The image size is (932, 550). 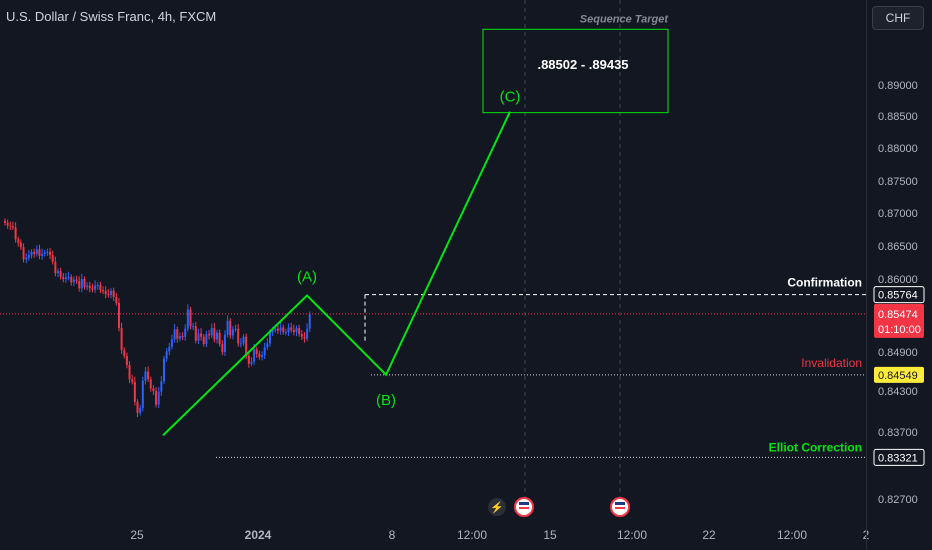 What do you see at coordinates (898, 117) in the screenshot?
I see `price-tick-label: 0.88500` at bounding box center [898, 117].